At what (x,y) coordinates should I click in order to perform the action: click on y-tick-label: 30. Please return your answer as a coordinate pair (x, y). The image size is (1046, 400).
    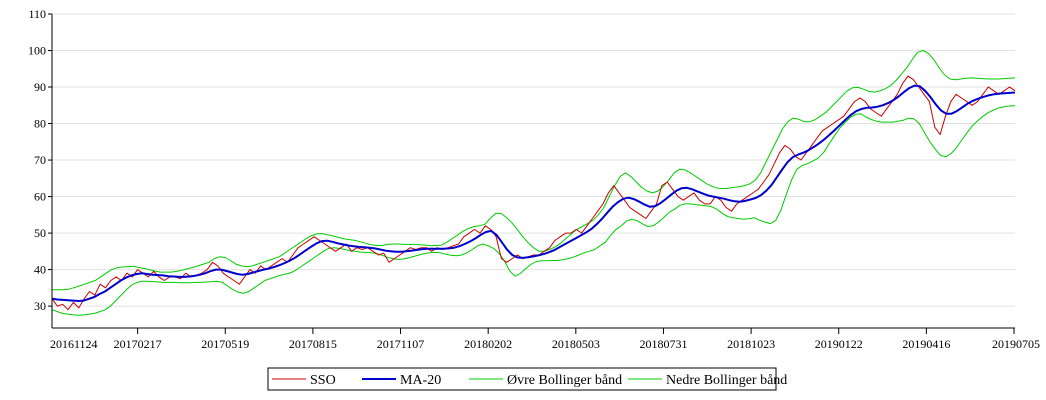
    Looking at the image, I should click on (40, 306).